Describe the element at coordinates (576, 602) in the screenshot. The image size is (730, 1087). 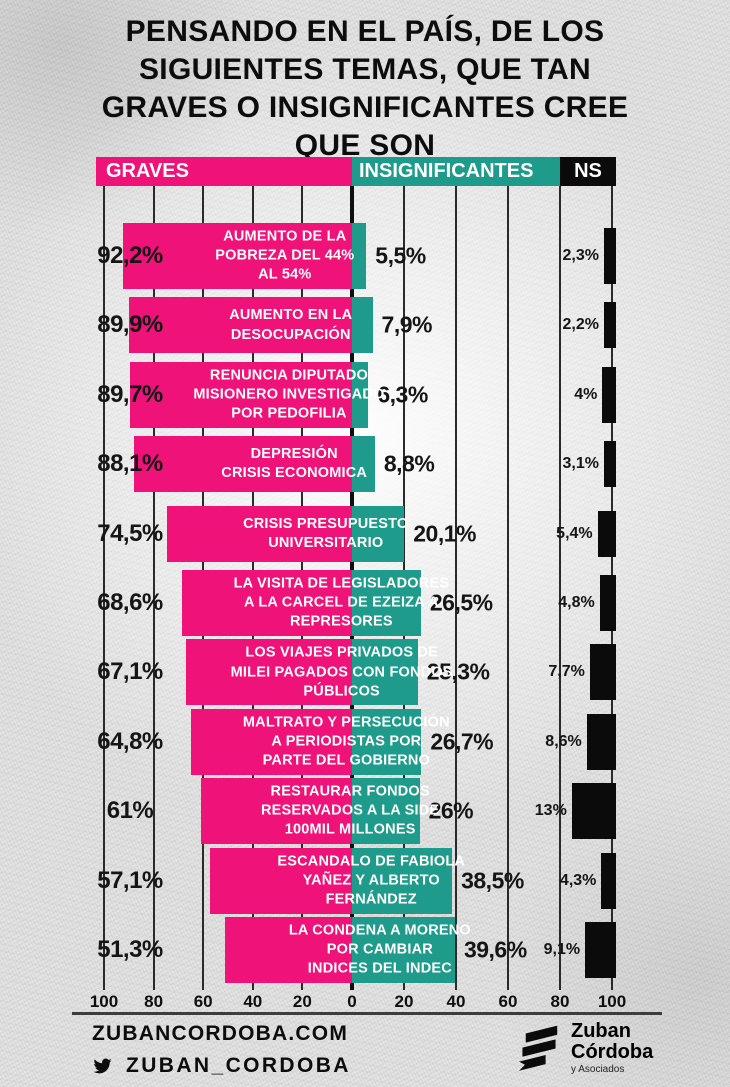
I see `ns-value: 4,8%` at that location.